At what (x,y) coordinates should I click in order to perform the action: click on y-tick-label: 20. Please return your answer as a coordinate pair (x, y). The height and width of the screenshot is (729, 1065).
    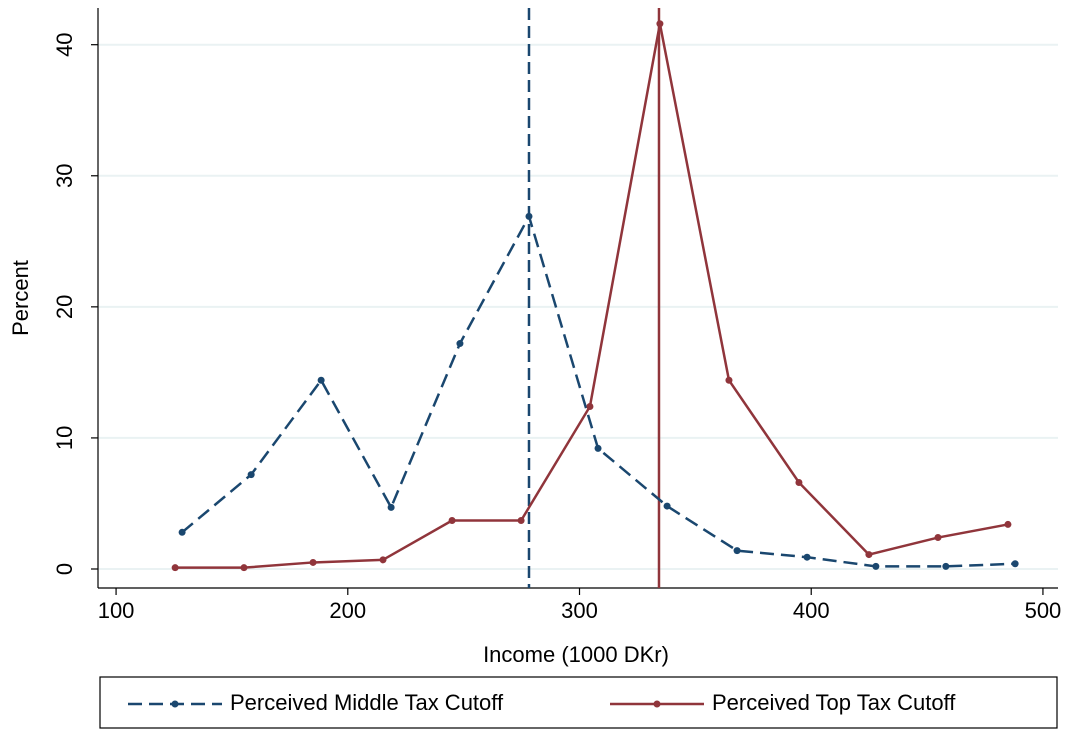
    Looking at the image, I should click on (64, 307).